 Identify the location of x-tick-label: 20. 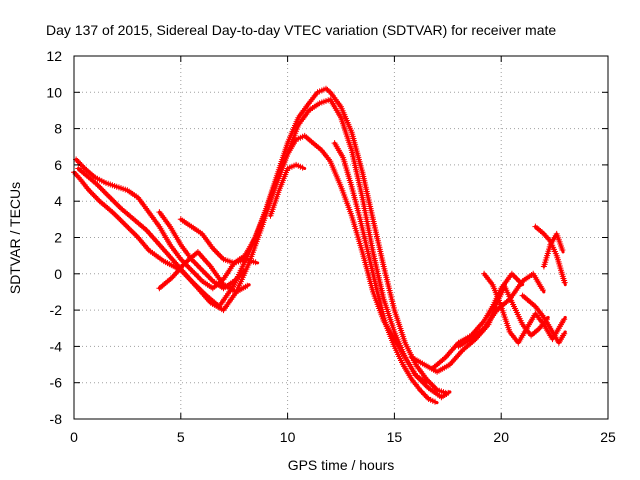
(501, 437).